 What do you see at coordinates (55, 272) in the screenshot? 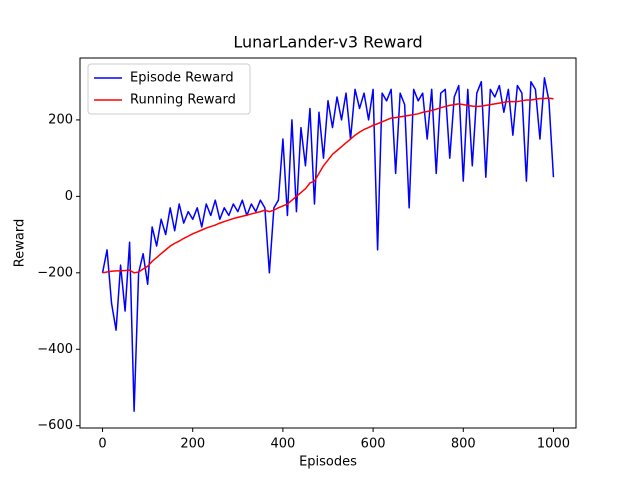
I see `y-tick-label: −200` at bounding box center [55, 272].